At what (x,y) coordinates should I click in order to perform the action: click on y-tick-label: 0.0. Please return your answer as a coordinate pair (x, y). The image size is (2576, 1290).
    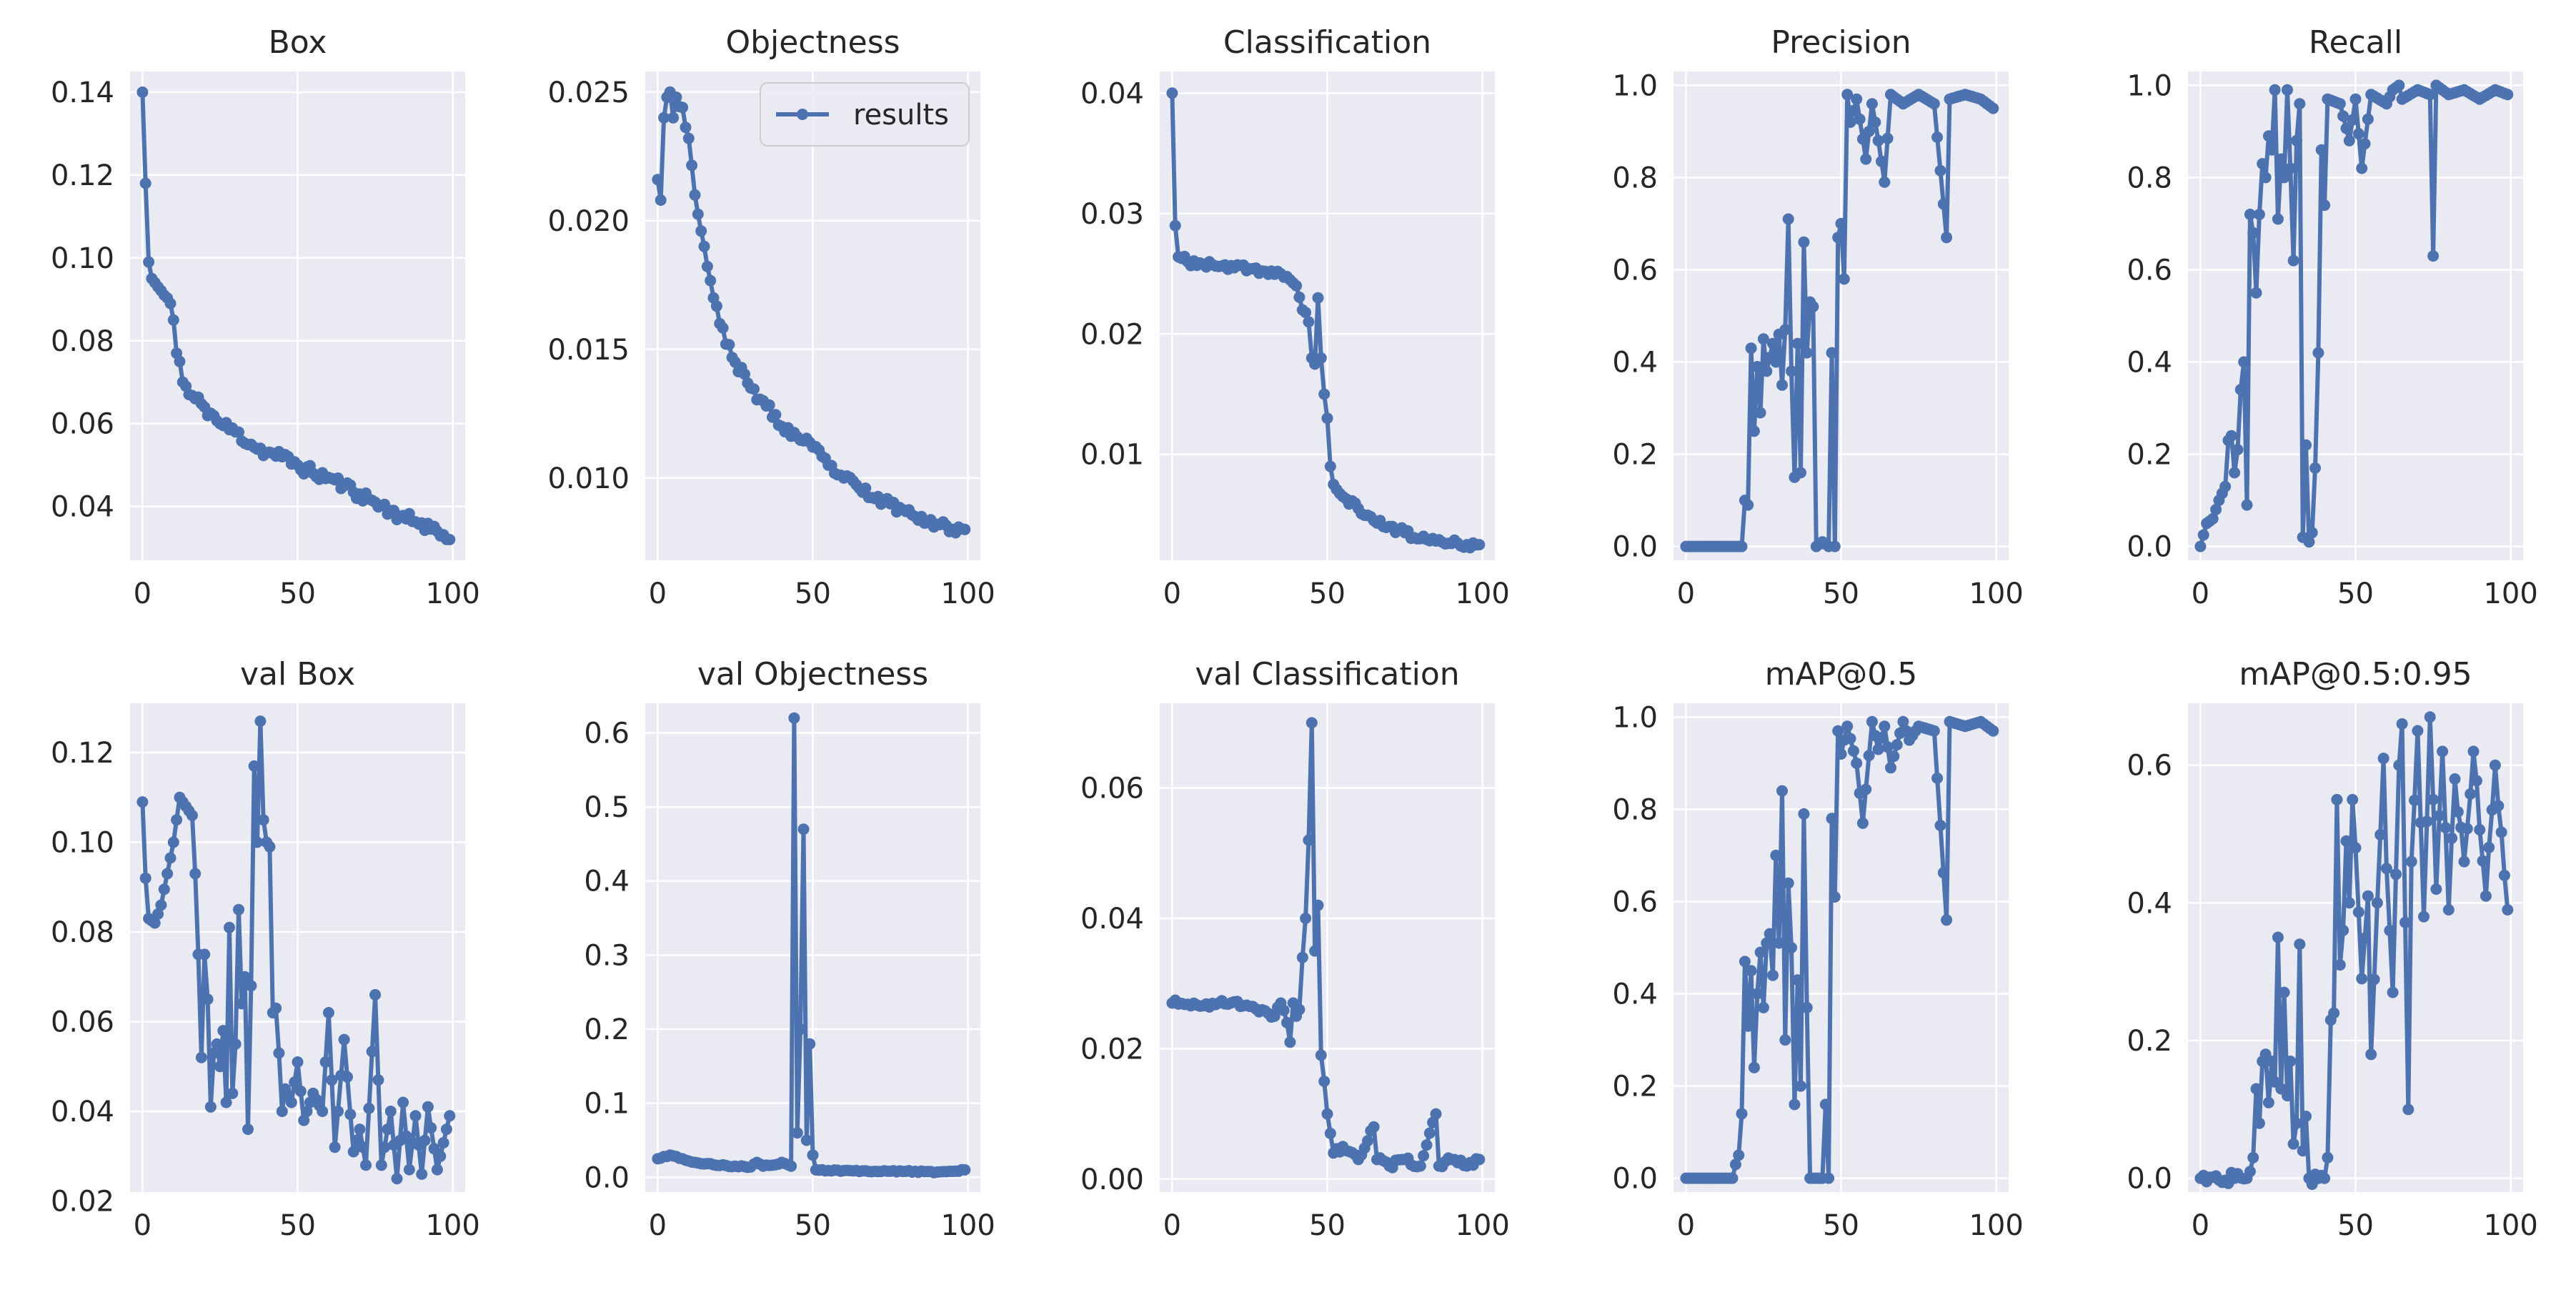
    Looking at the image, I should click on (2149, 1179).